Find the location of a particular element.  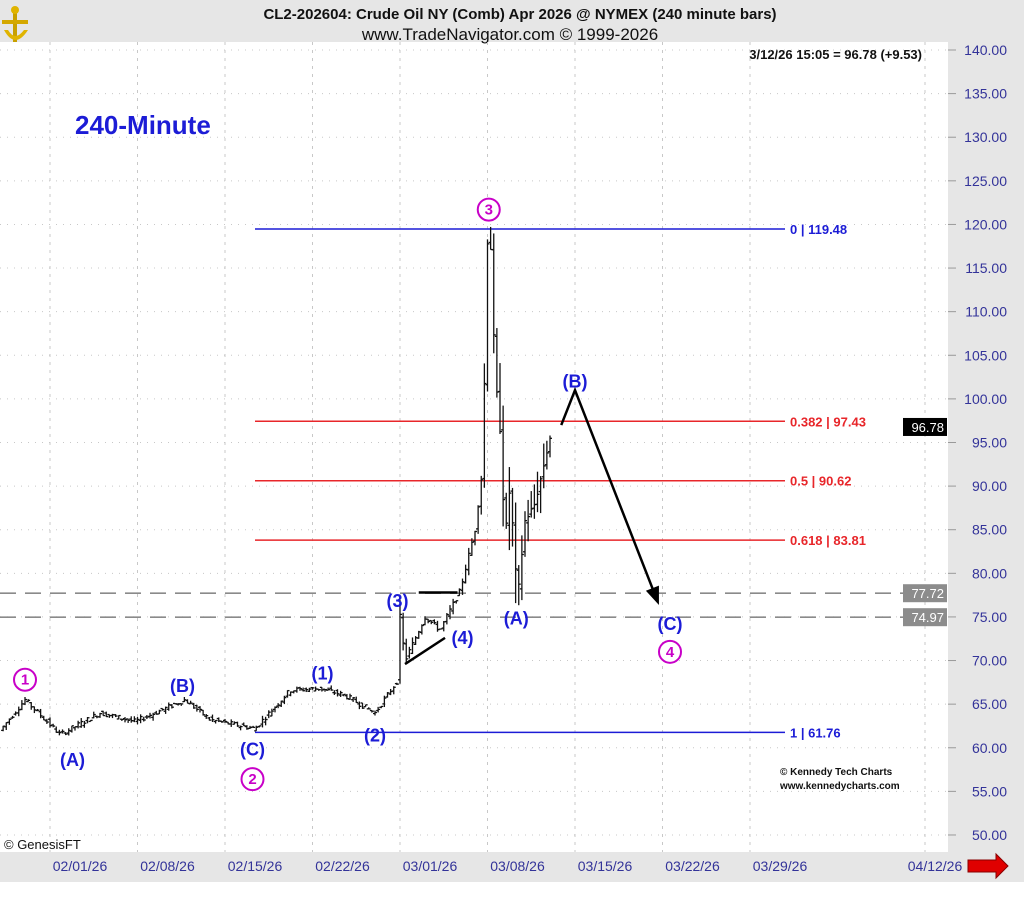

y-tick-label: 105.00 is located at coordinates (985, 355).